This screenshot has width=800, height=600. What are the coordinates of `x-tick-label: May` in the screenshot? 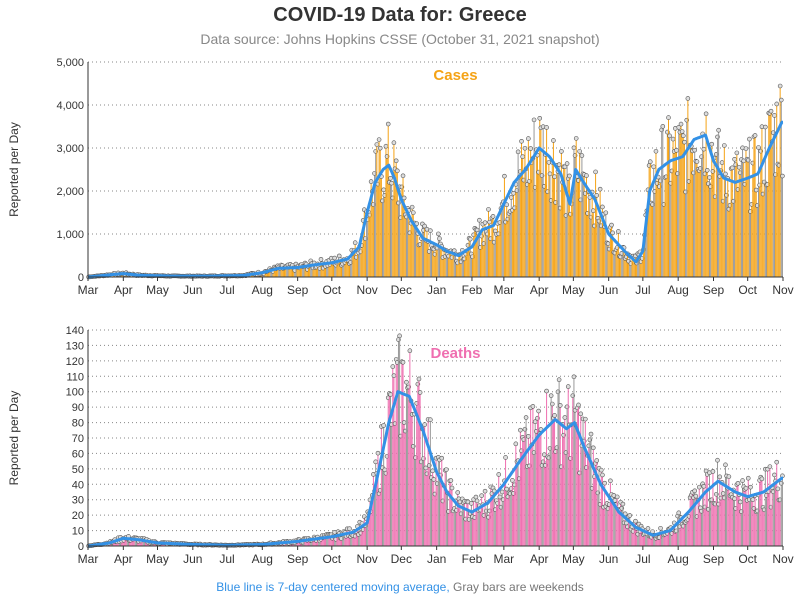 It's located at (573, 559).